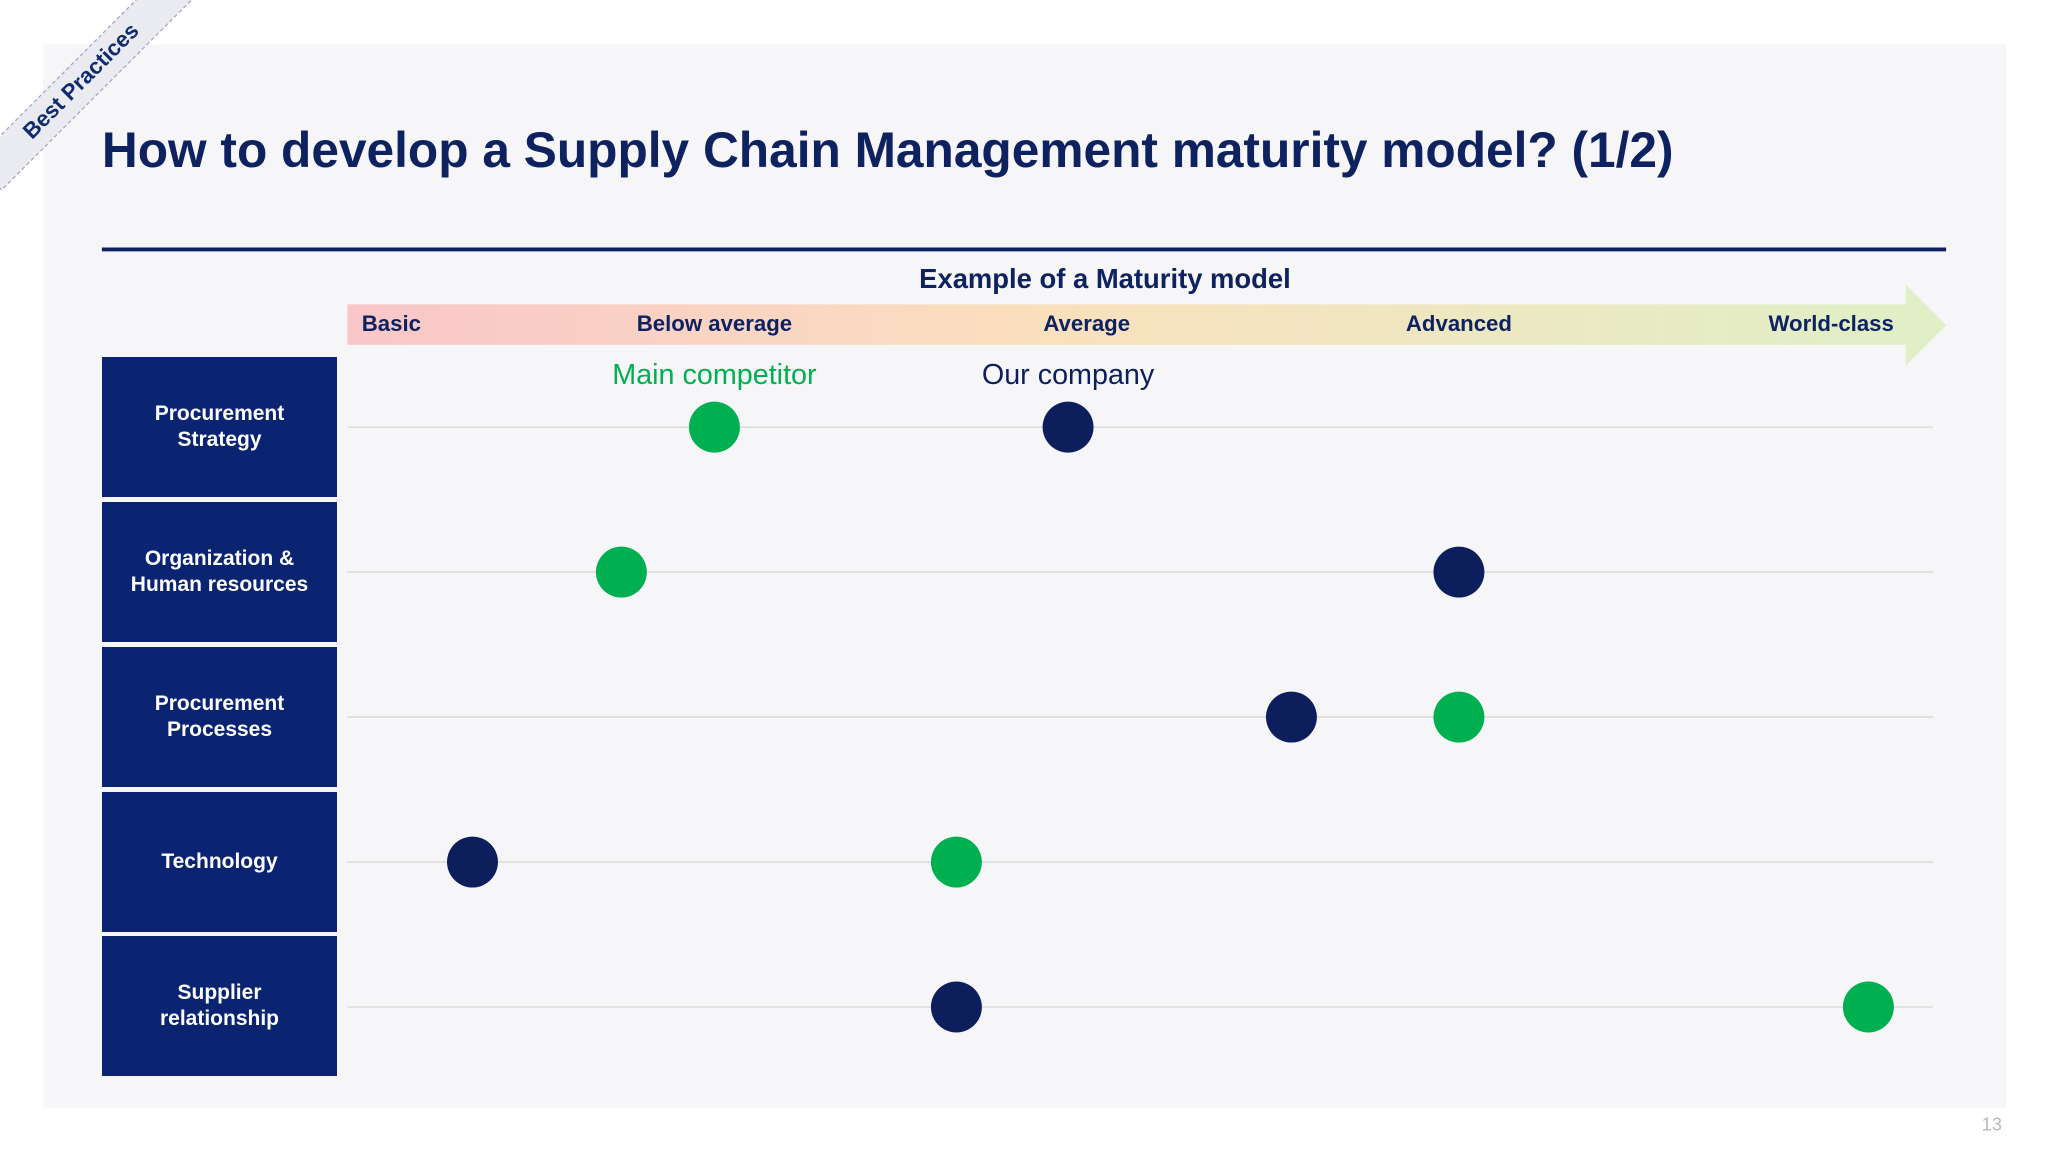 Image resolution: width=2048 pixels, height=1152 pixels. Describe the element at coordinates (391, 323) in the screenshot. I see `x-tick-label: Basic` at that location.